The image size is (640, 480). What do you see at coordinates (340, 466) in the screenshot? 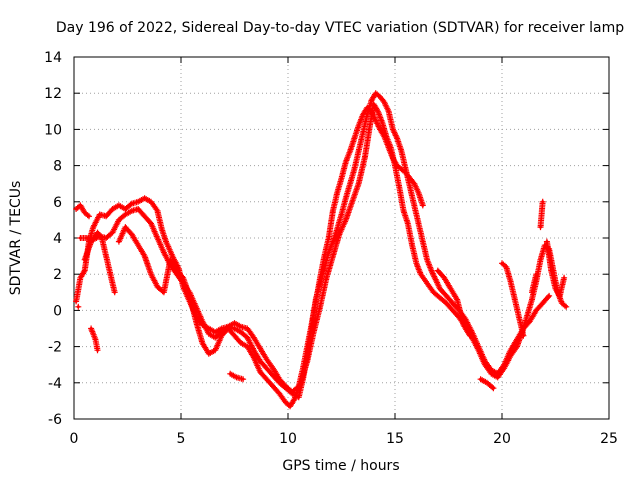
I see `x-axis-title: GPS time / hours` at bounding box center [340, 466].